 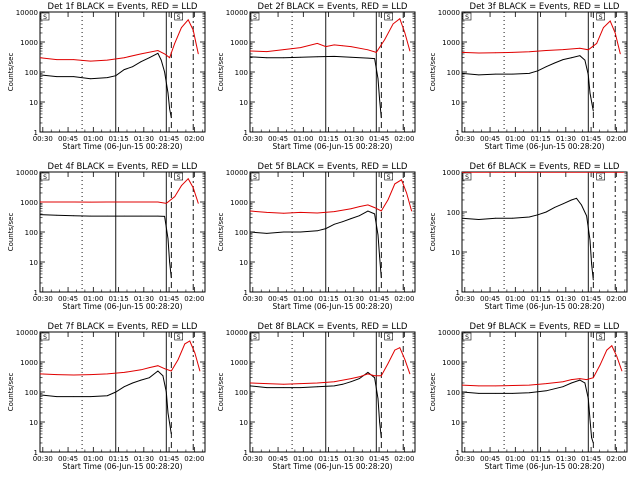 What do you see at coordinates (194, 139) in the screenshot?
I see `x-tick-label: 02:00` at bounding box center [194, 139].